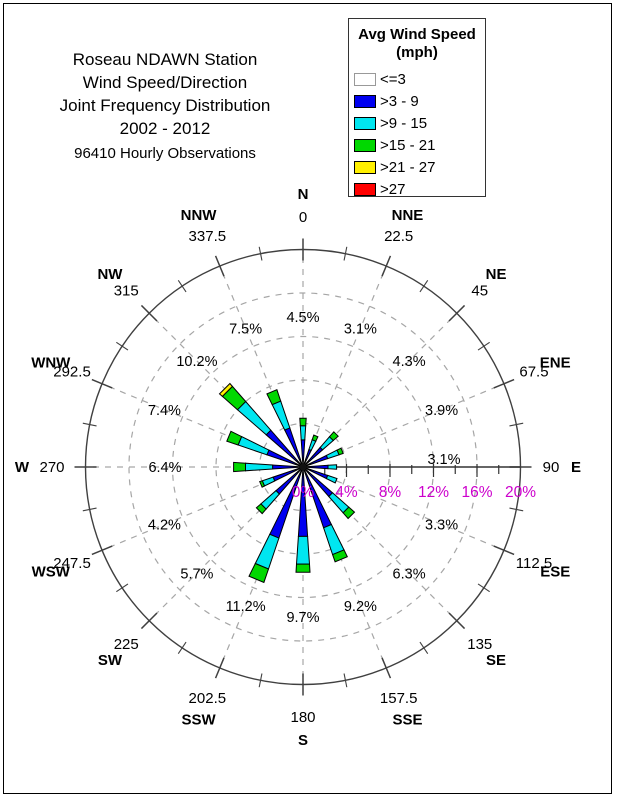  I want to click on petal-SSE-bin2, so click(333, 539).